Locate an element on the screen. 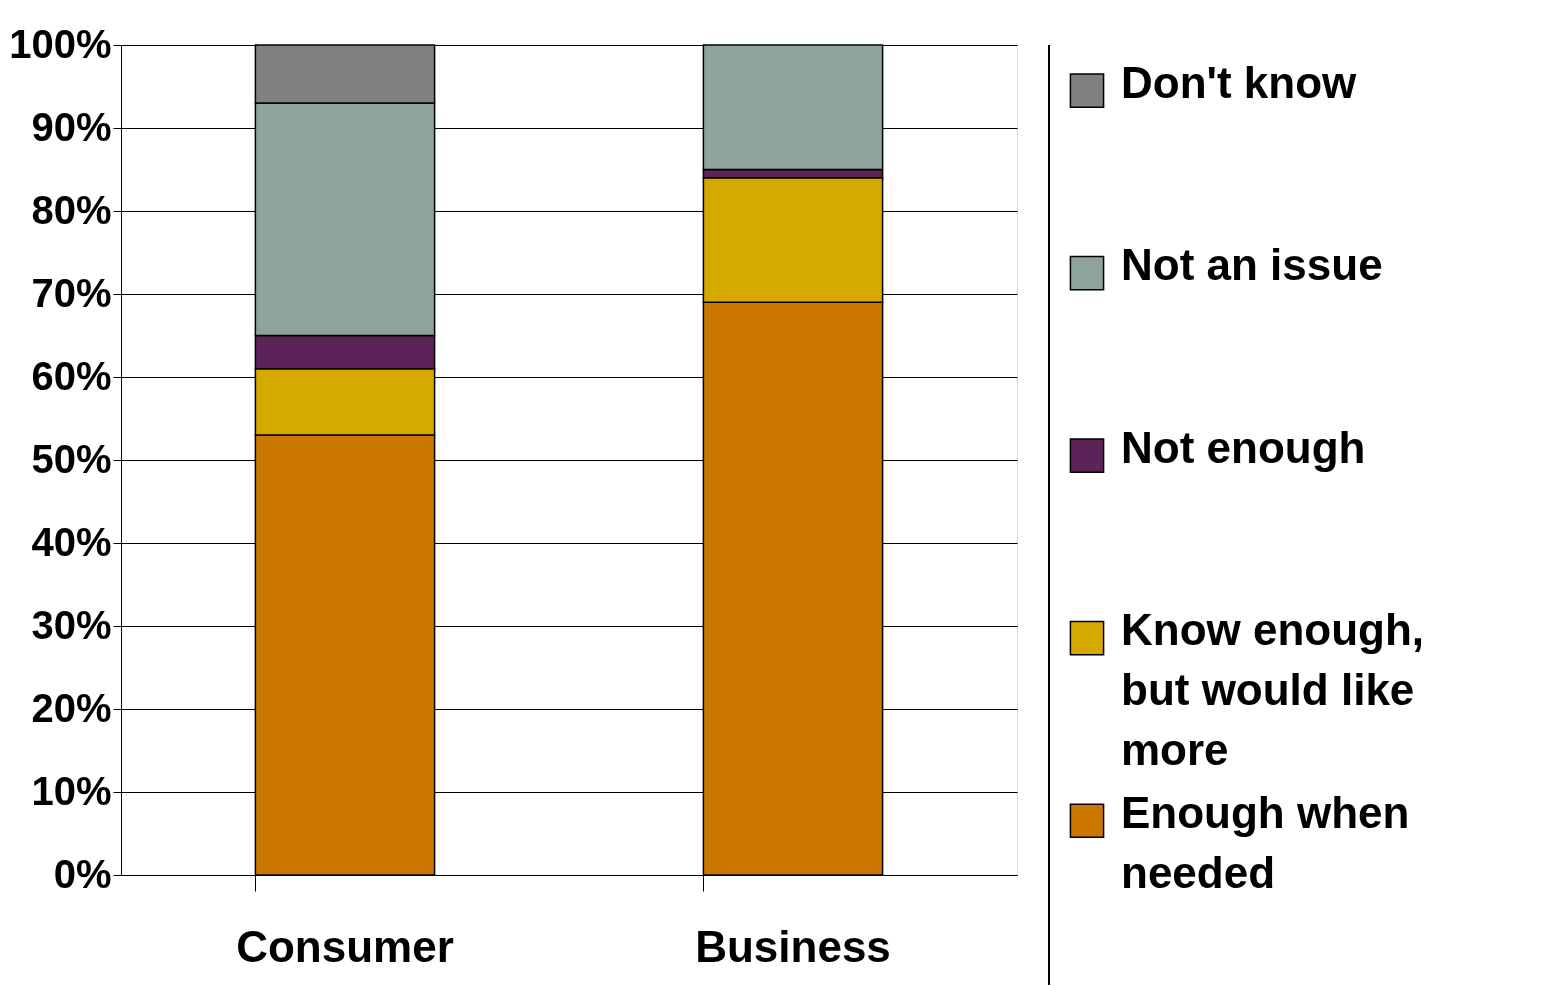 This screenshot has width=1554, height=986. y-tick-label: 100% is located at coordinates (60, 43).